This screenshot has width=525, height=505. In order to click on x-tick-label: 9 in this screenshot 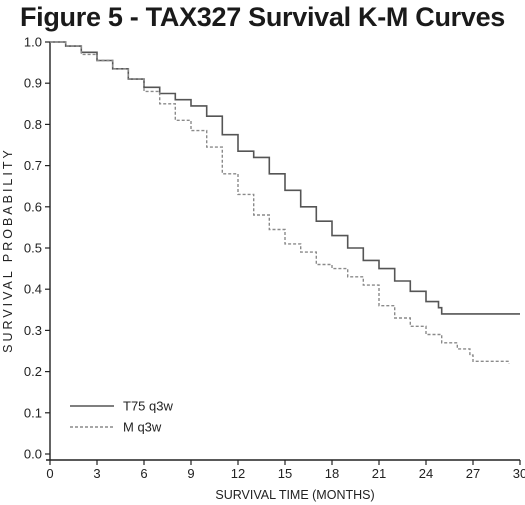, I will do `click(190, 473)`.